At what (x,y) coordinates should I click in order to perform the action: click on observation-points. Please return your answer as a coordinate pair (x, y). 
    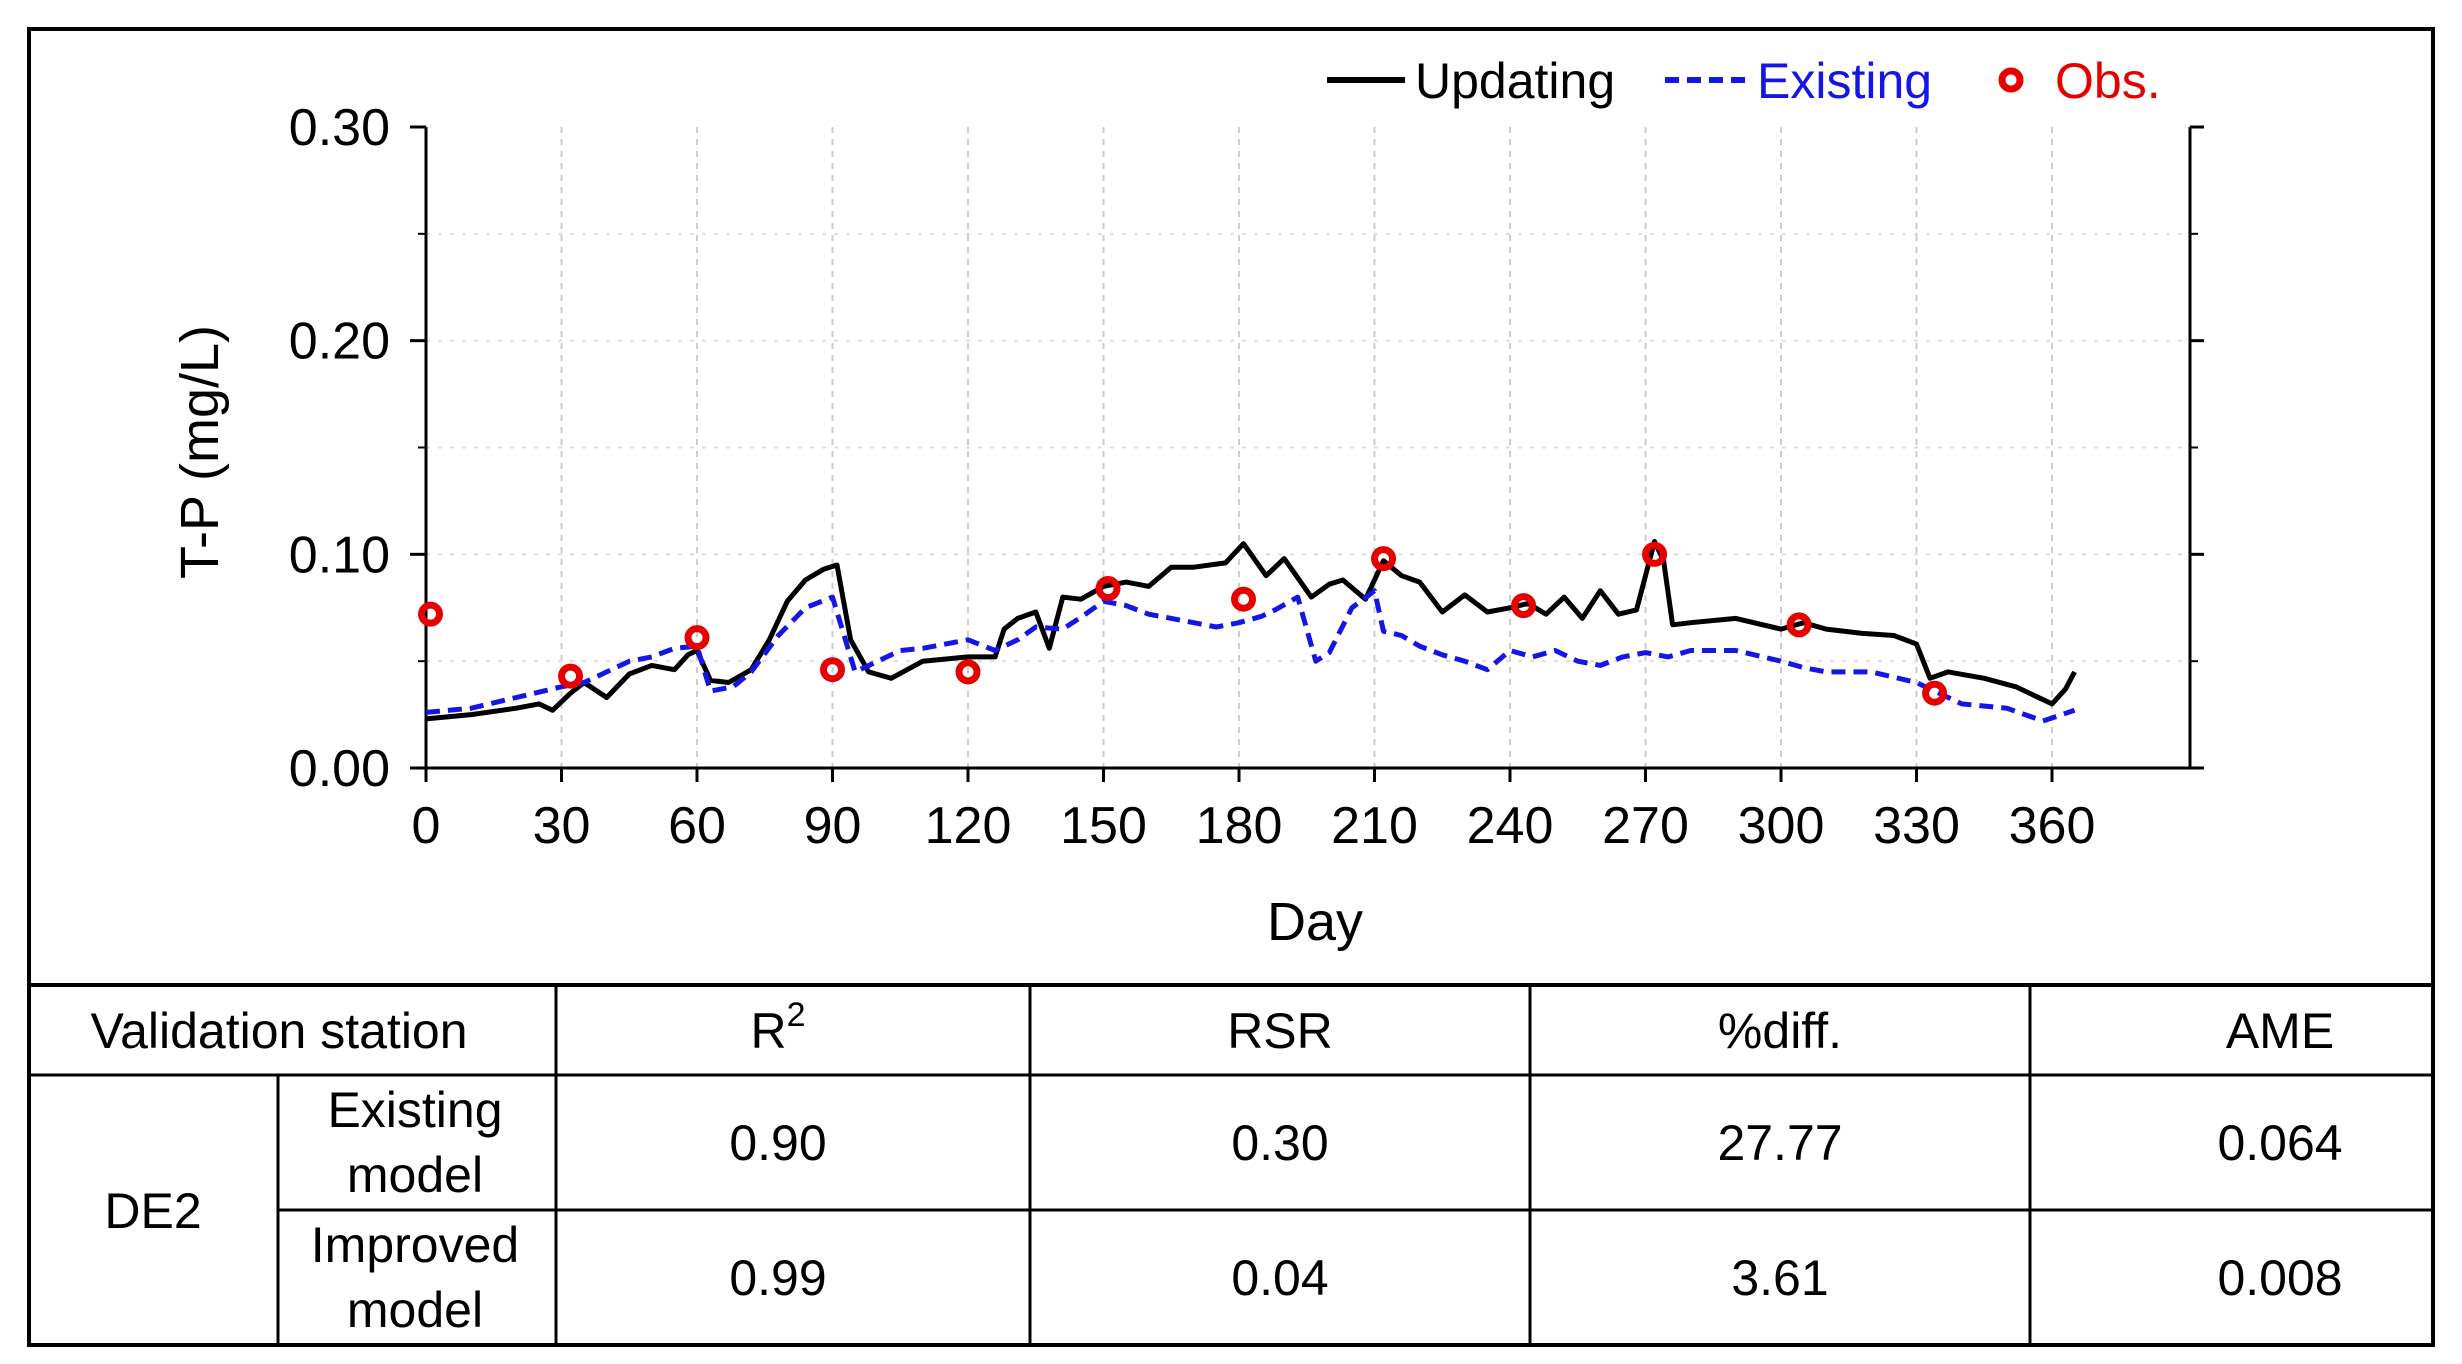
    Looking at the image, I should click on (1183, 623).